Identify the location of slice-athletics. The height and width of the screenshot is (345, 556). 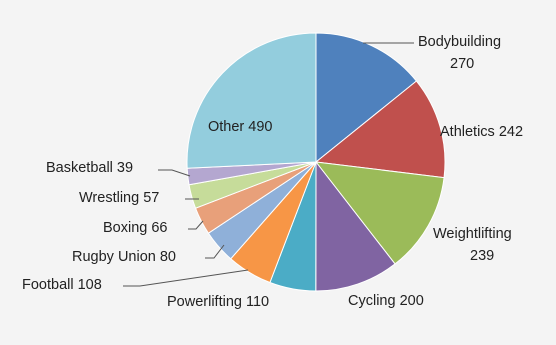
(380, 129).